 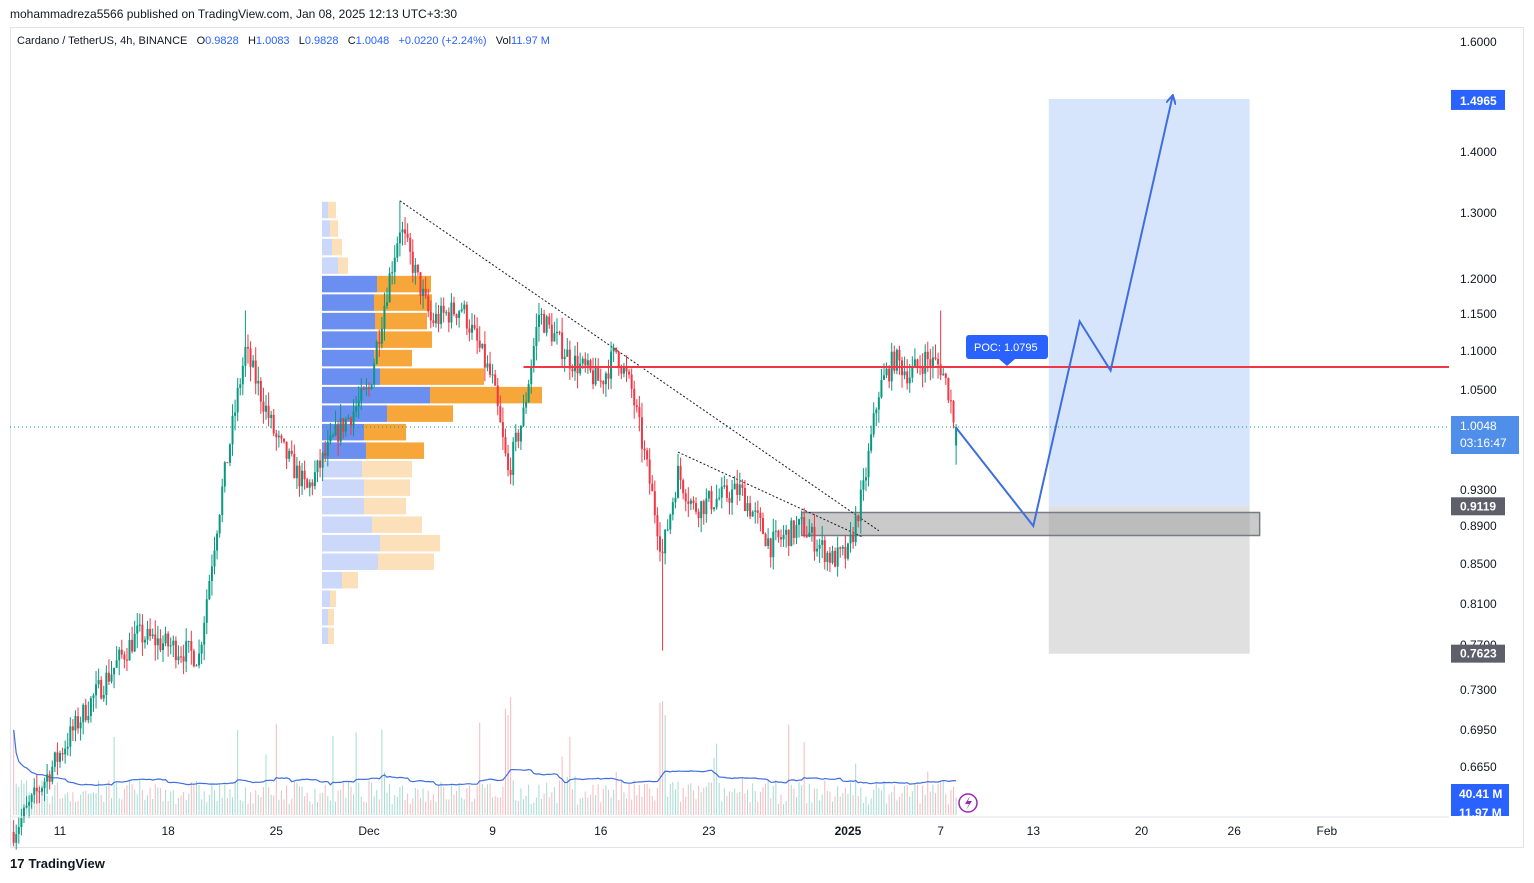 I want to click on volume-ma, so click(x=485, y=758).